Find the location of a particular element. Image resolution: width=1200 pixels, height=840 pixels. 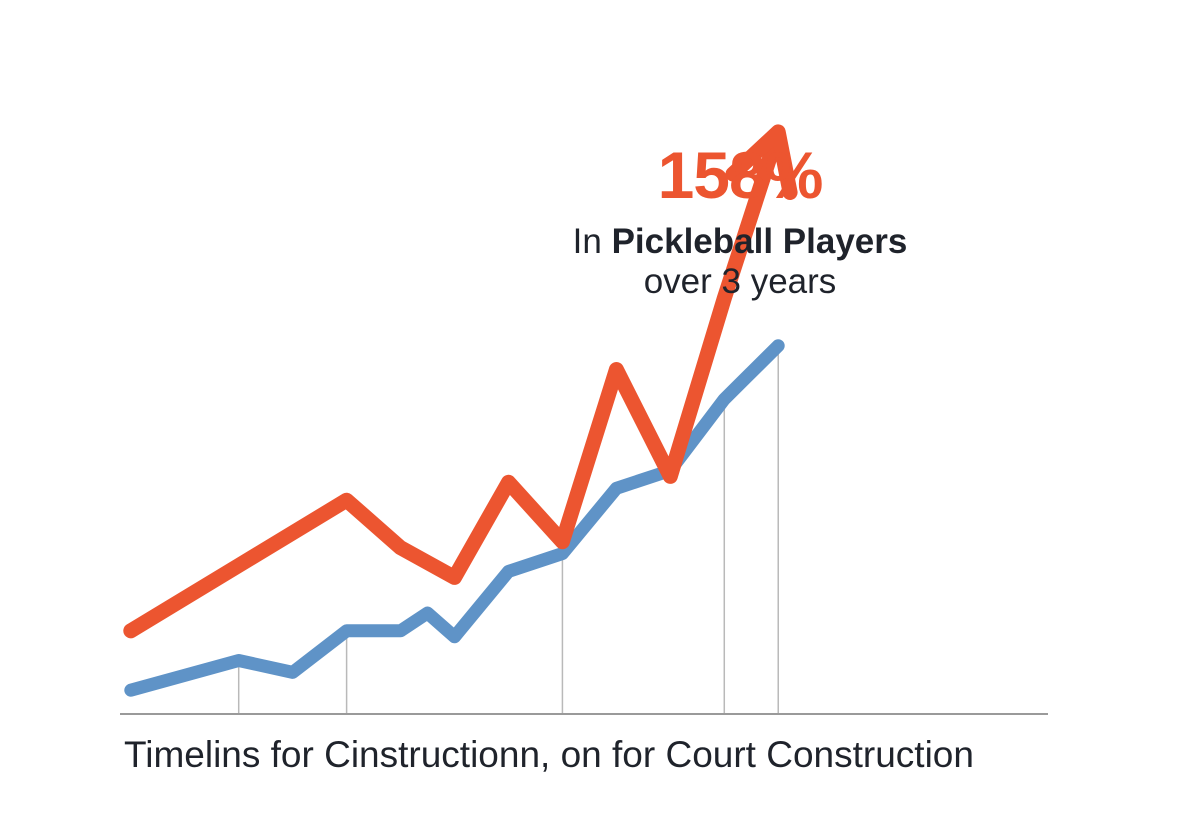

headline-callout: 158% In Pickleball Players over 3 years is located at coordinates (740, 220).